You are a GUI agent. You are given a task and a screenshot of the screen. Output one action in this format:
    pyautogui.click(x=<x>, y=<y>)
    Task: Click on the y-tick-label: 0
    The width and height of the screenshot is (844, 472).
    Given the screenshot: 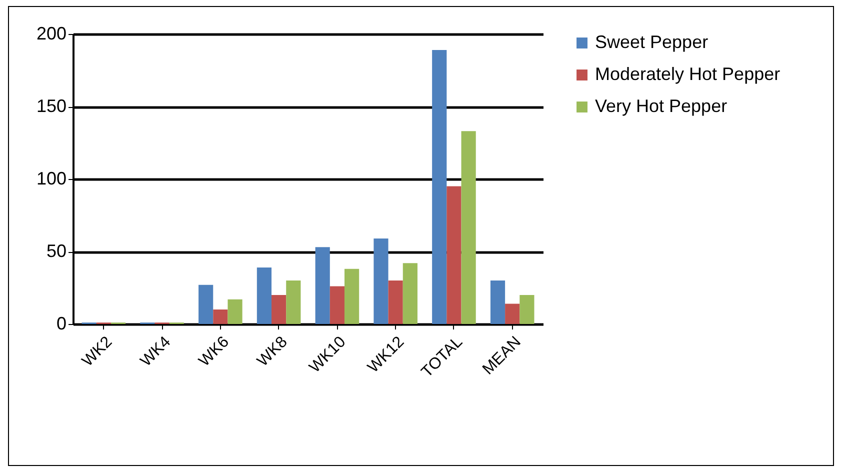 What is the action you would take?
    pyautogui.click(x=61, y=324)
    